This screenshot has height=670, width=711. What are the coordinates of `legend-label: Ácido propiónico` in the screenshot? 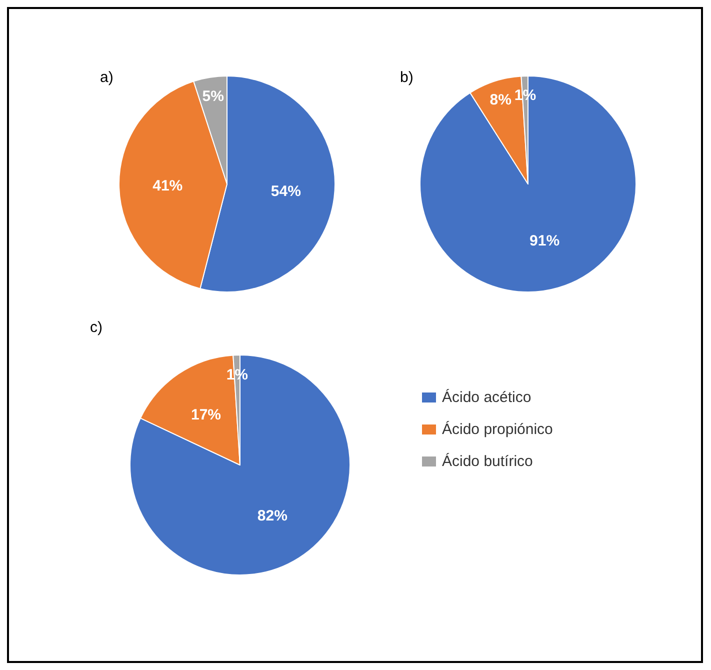 It's located at (497, 429).